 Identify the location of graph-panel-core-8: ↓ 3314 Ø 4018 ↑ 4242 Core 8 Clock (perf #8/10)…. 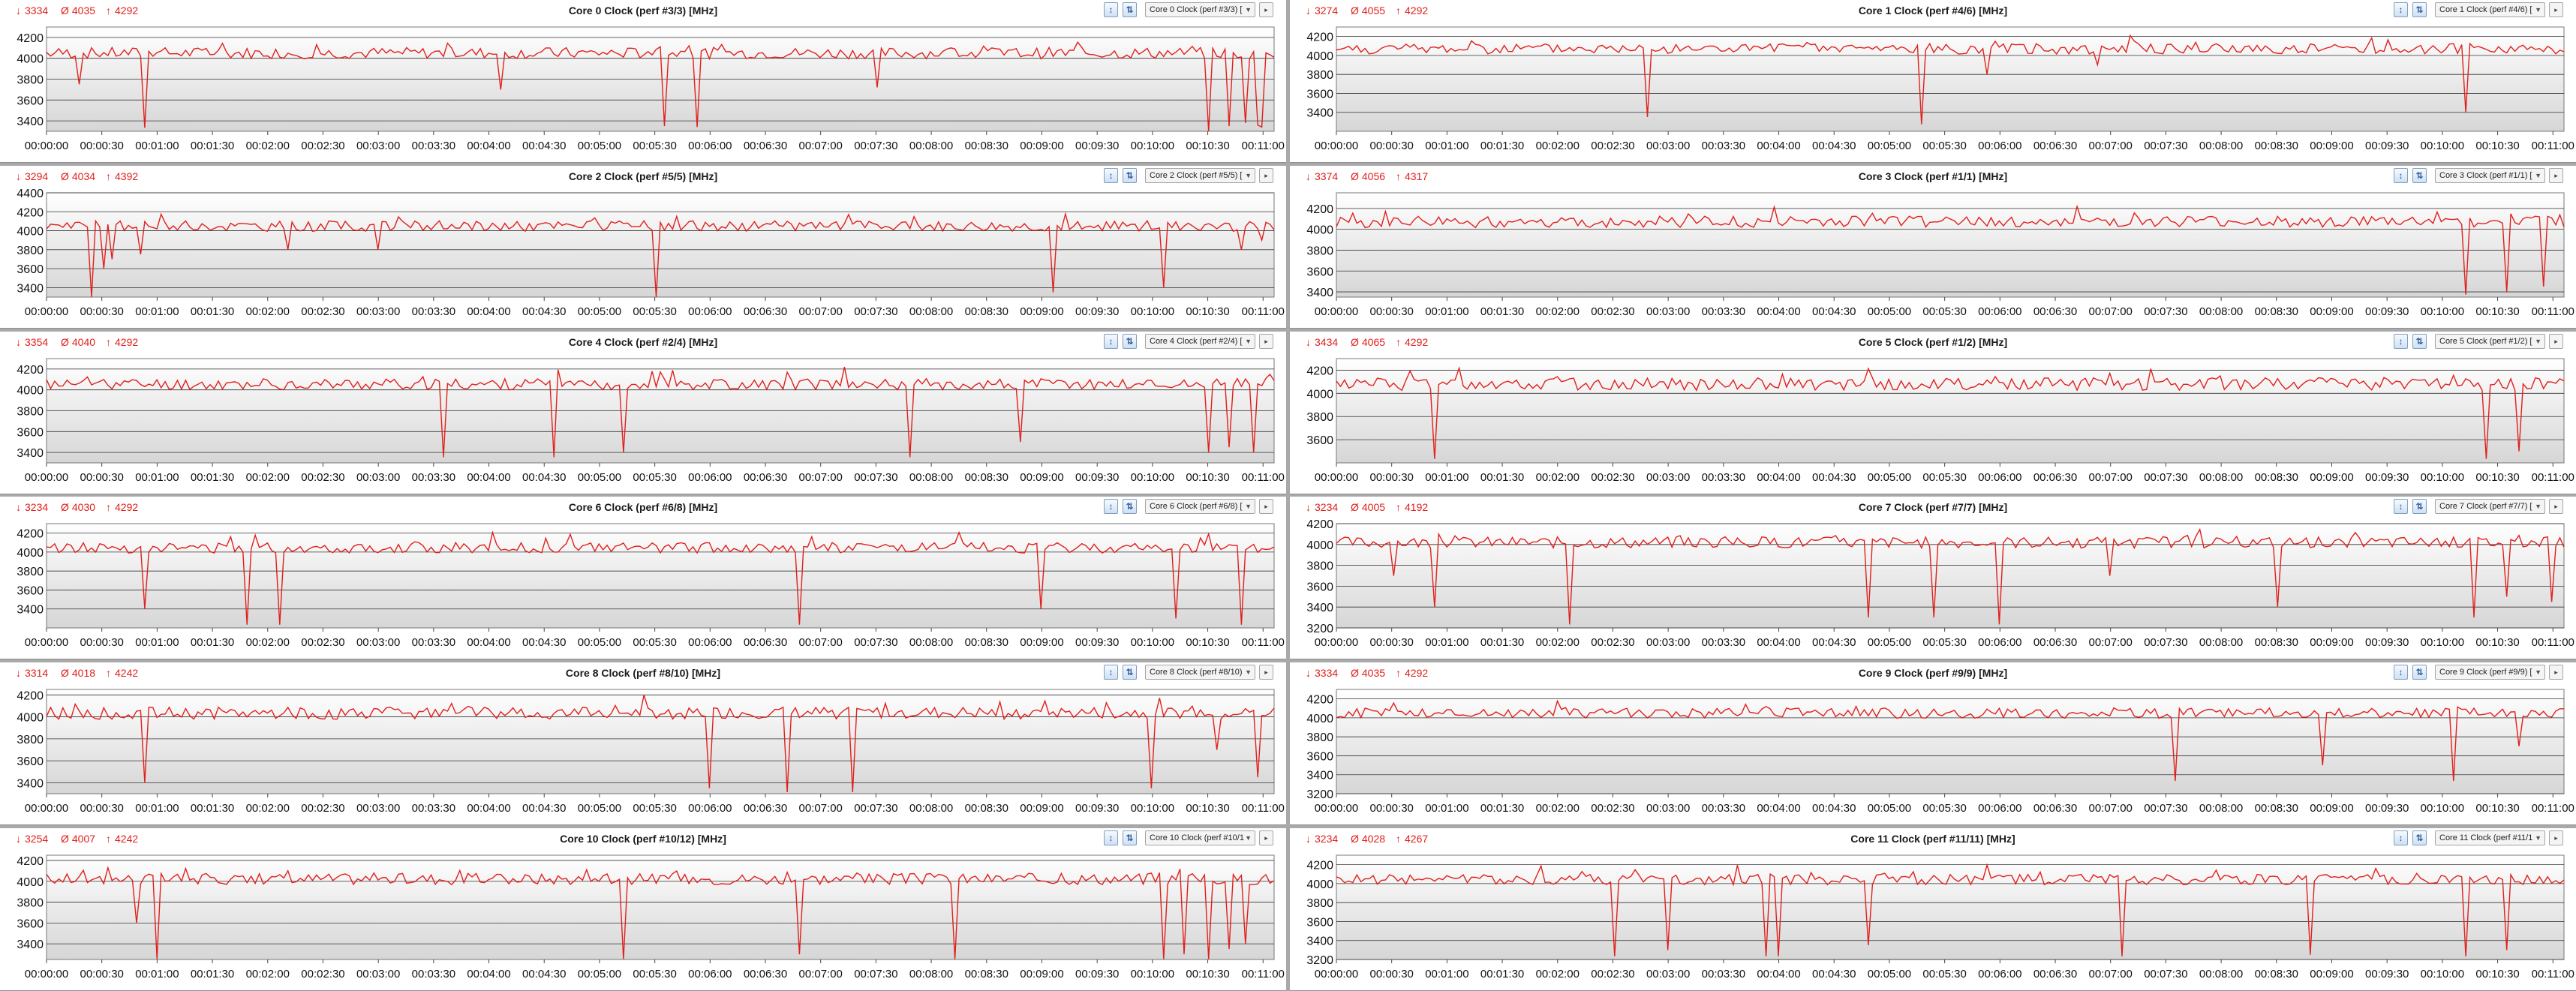
(643, 743).